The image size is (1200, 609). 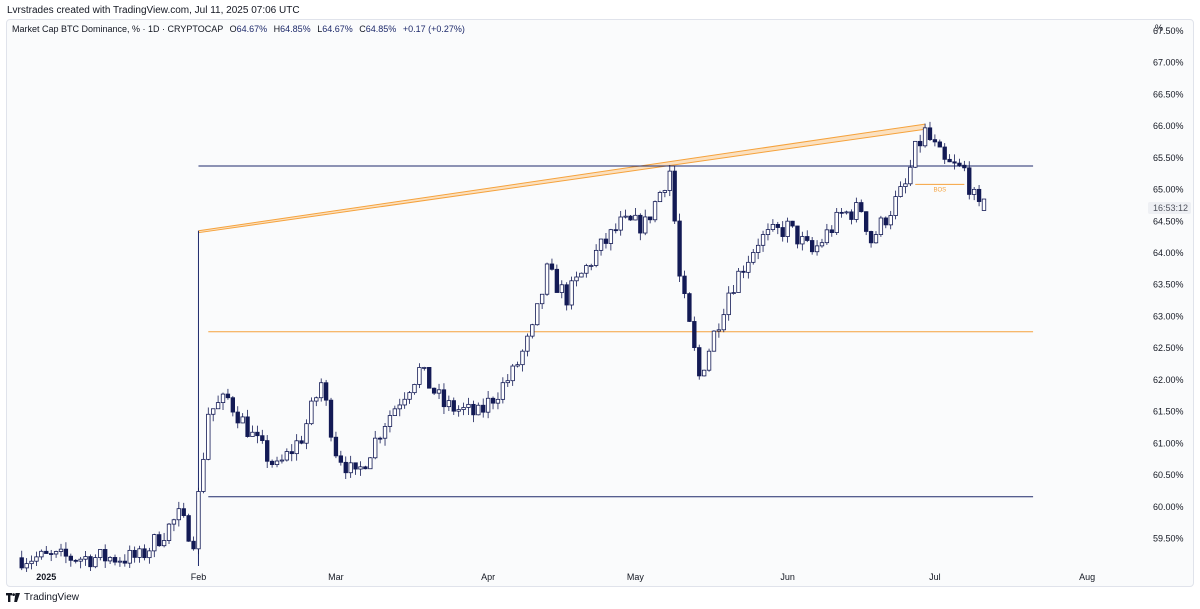 What do you see at coordinates (252, 29) in the screenshot?
I see `open-value: 64.67%` at bounding box center [252, 29].